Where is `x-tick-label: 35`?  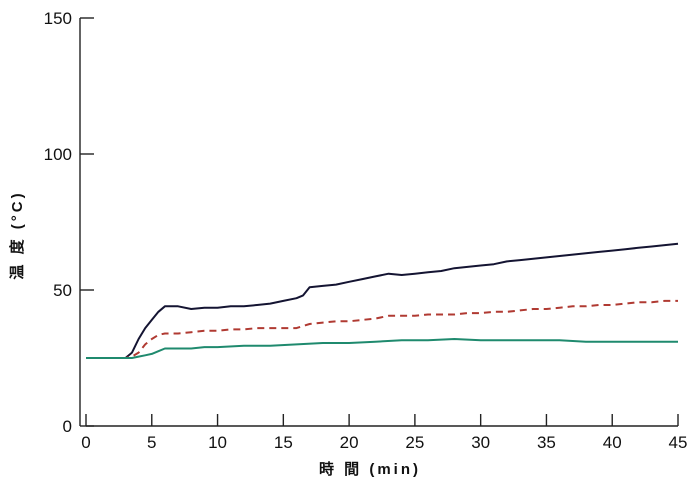
x-tick-label: 35 is located at coordinates (546, 442).